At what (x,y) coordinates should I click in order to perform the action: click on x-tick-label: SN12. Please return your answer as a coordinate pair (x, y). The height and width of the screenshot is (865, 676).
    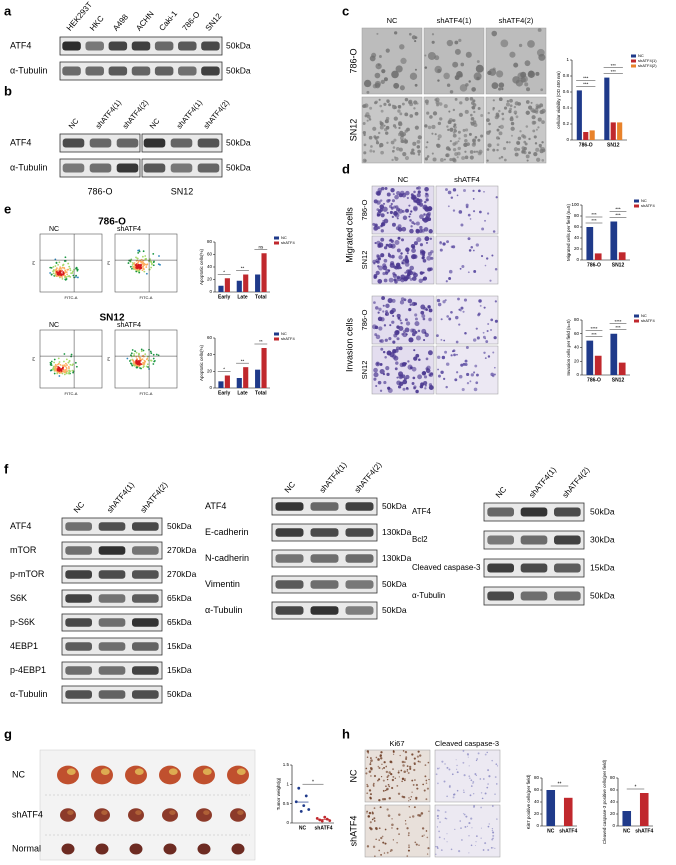
    Looking at the image, I should click on (618, 265).